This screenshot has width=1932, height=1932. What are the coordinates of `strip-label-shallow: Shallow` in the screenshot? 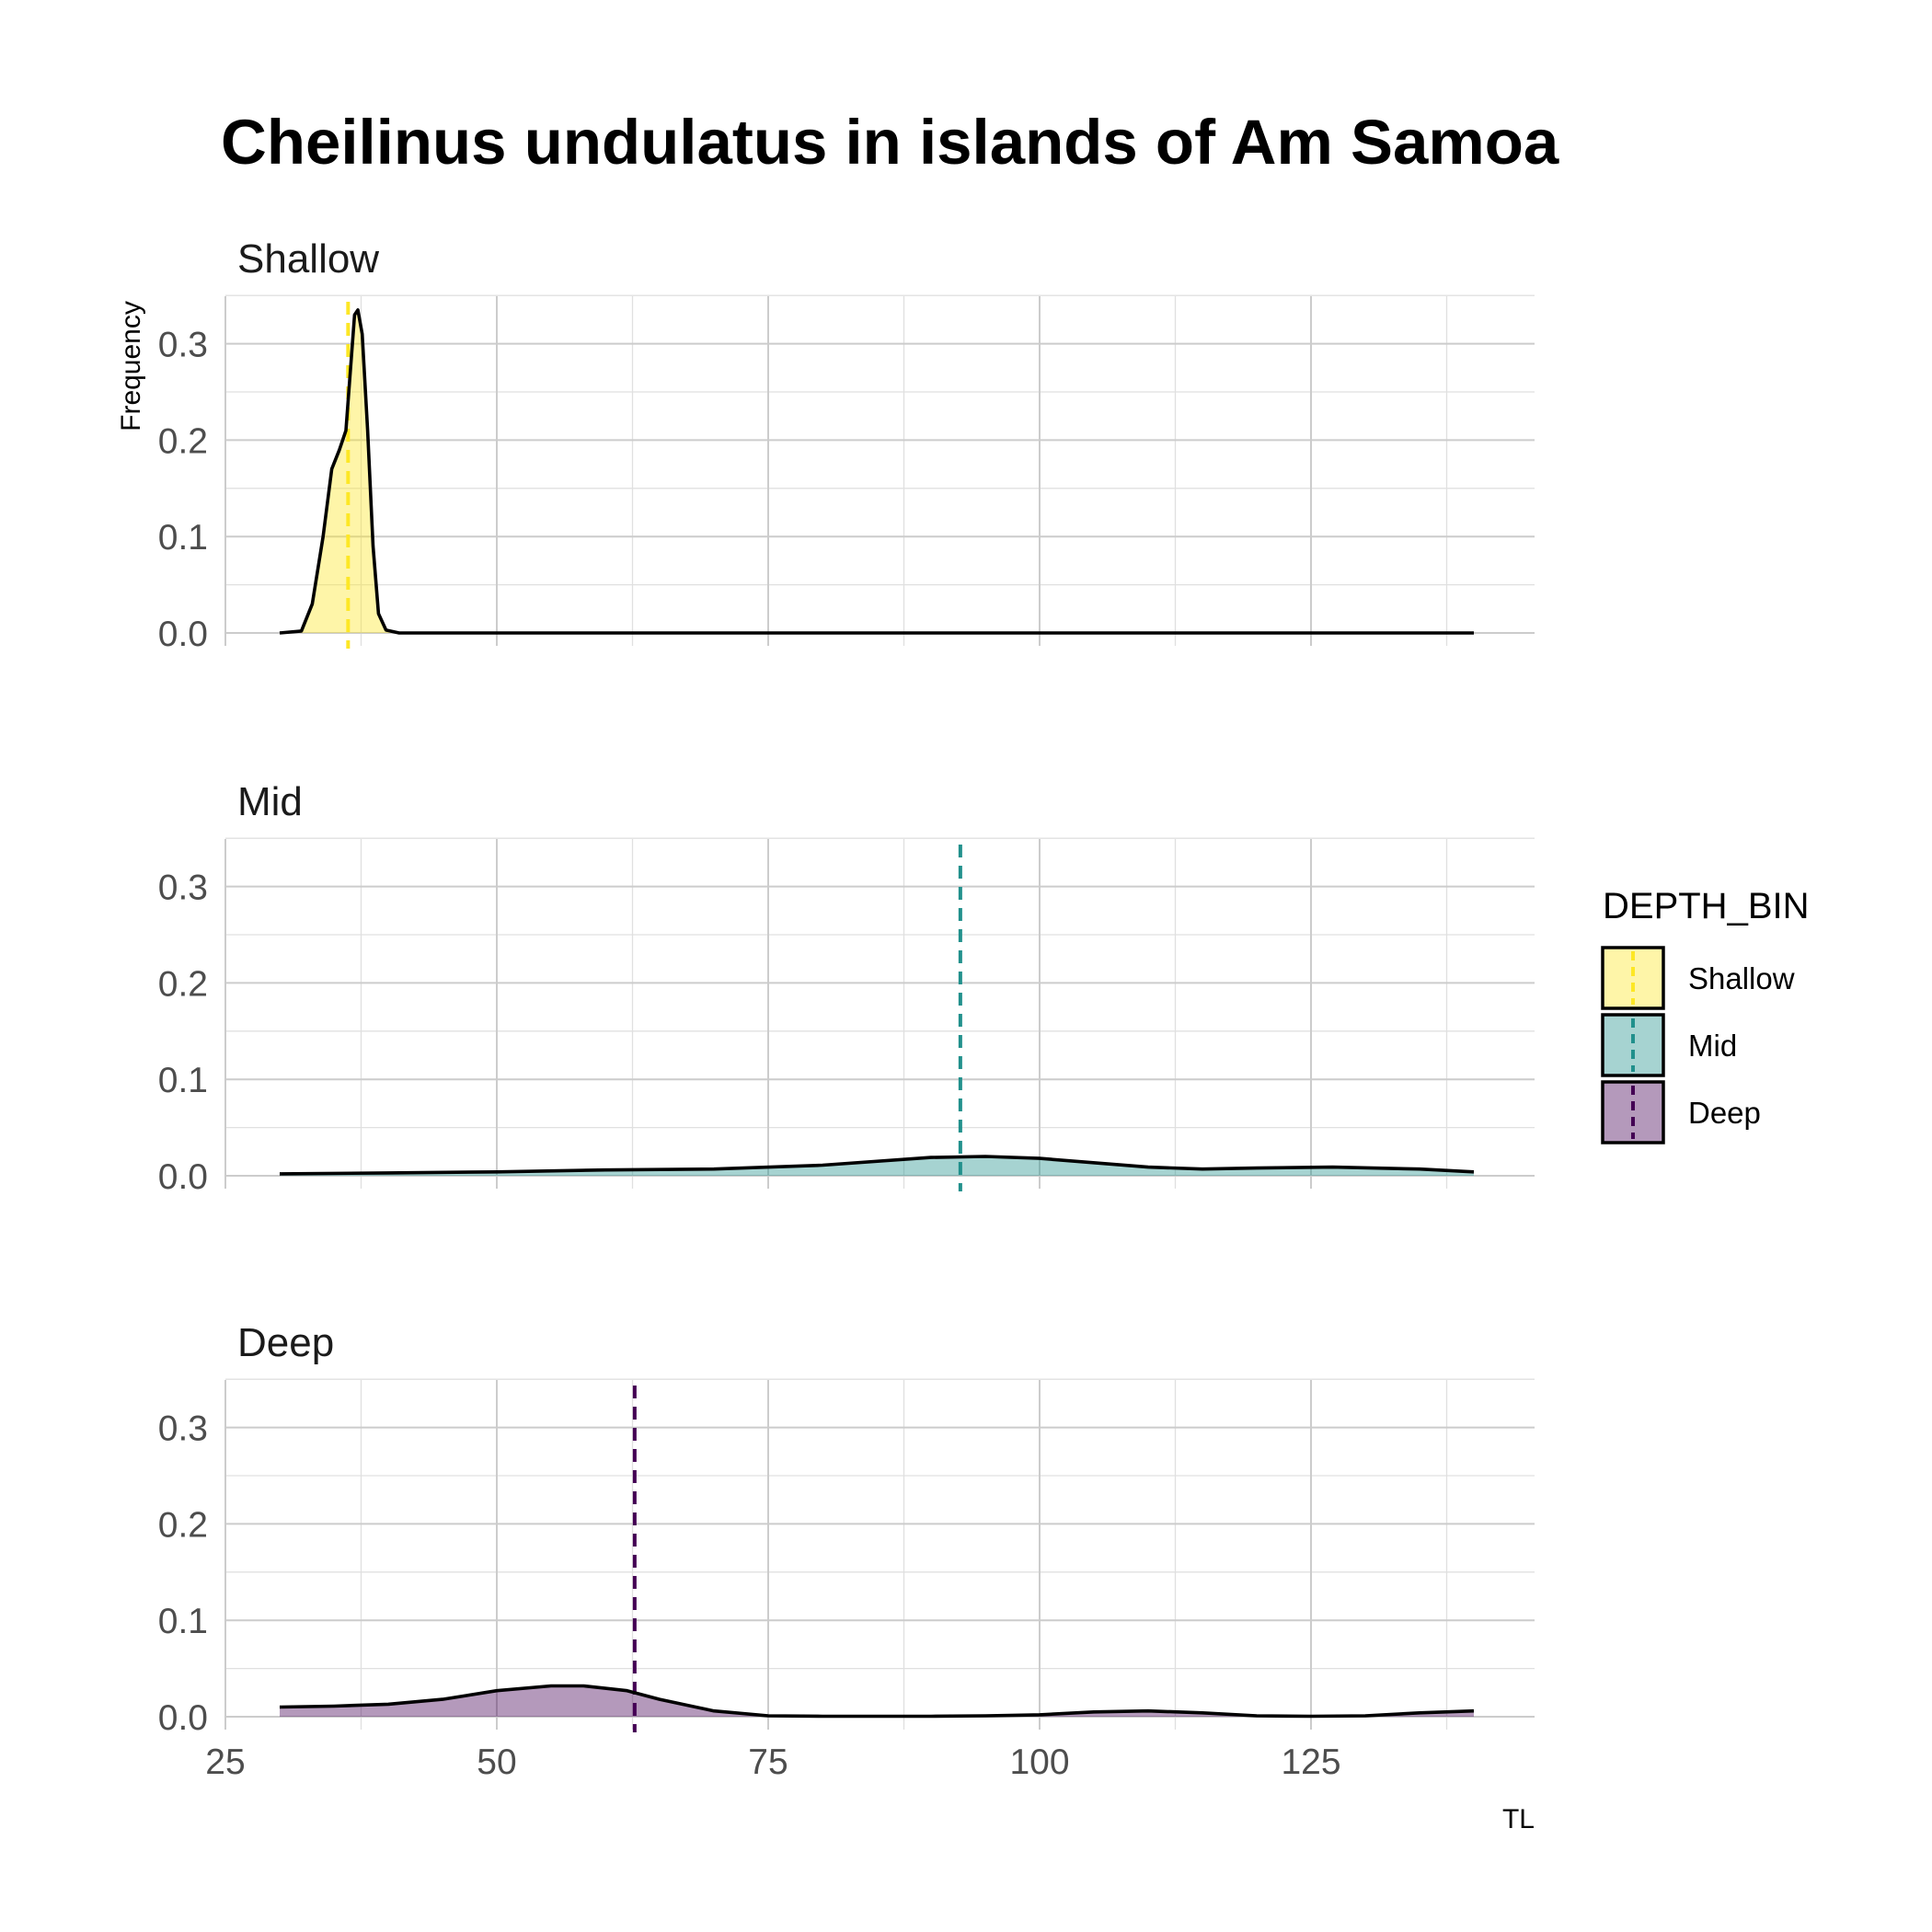 It's located at (308, 259).